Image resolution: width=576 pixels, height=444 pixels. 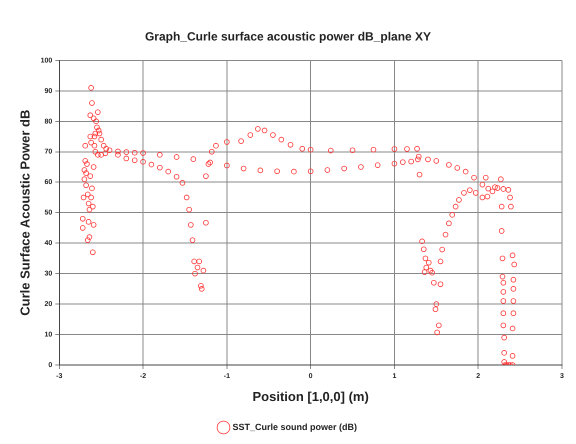 What do you see at coordinates (310, 396) in the screenshot?
I see `x-axis-title: Position [1,0,0] (m)` at bounding box center [310, 396].